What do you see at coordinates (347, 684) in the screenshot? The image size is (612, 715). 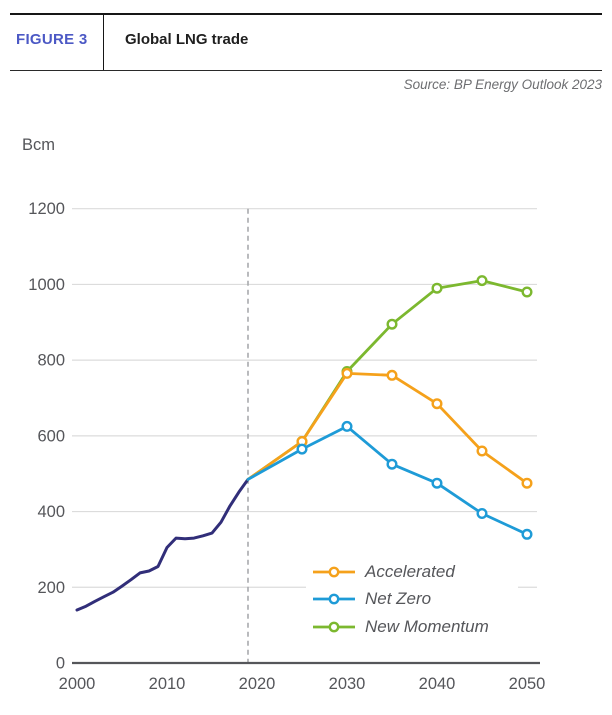 I see `svg-text: 2030` at bounding box center [347, 684].